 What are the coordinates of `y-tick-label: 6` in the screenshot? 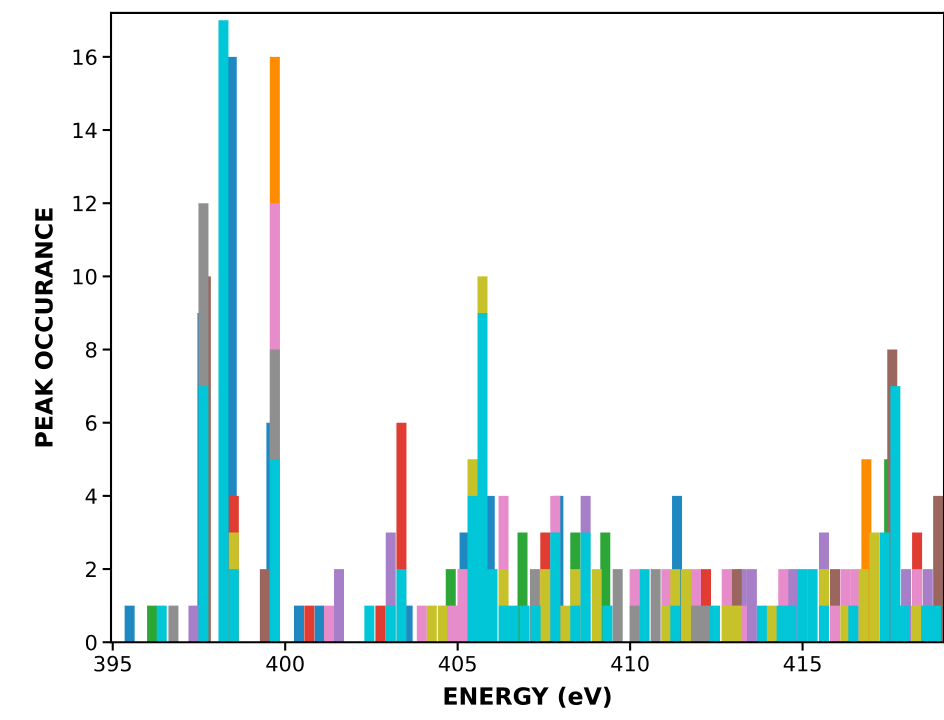 It's located at (91, 423).